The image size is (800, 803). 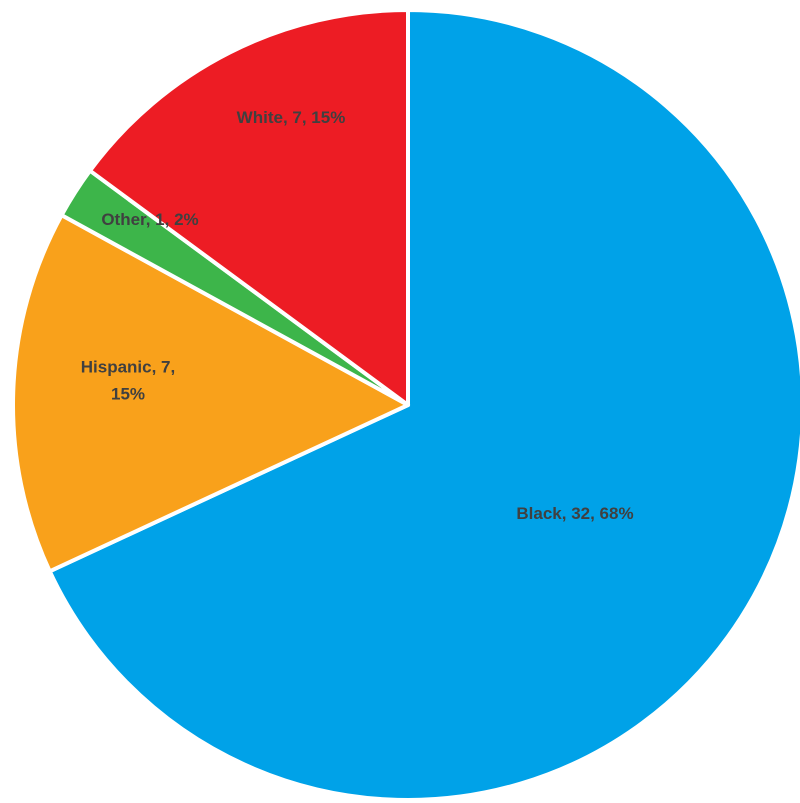 I want to click on data-label-other: Other, 1, 2%, so click(x=149, y=219).